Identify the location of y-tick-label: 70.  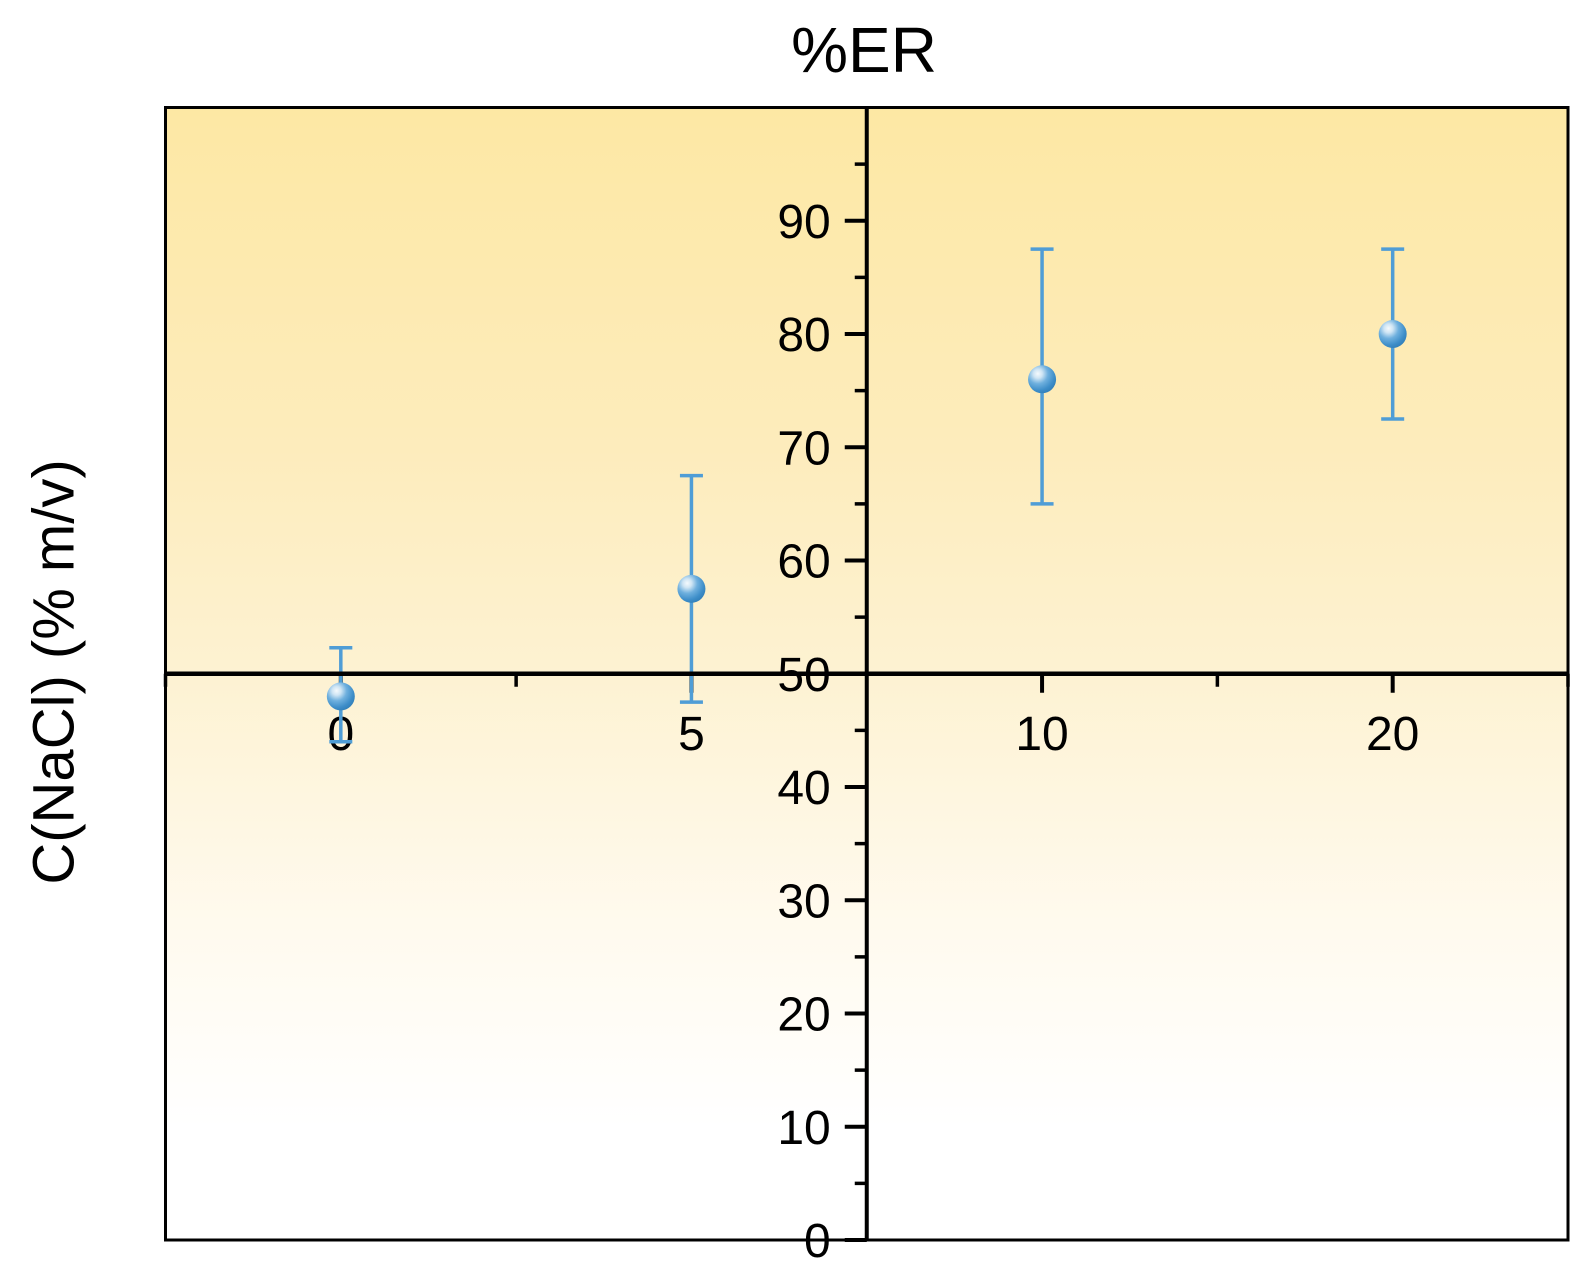
(803, 448).